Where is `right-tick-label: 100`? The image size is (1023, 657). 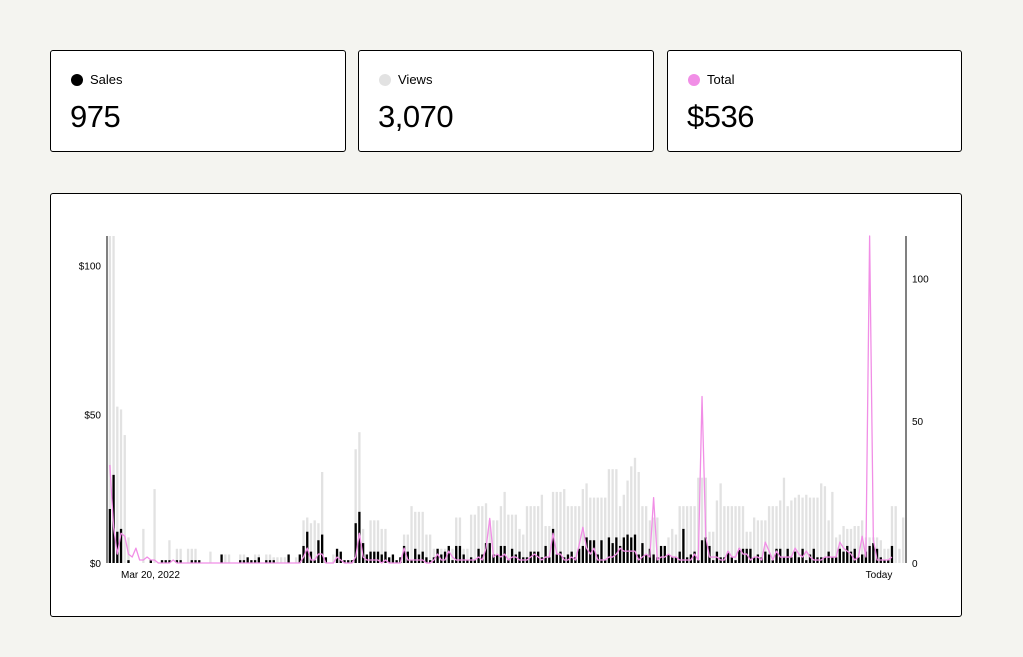 right-tick-label: 100 is located at coordinates (920, 280).